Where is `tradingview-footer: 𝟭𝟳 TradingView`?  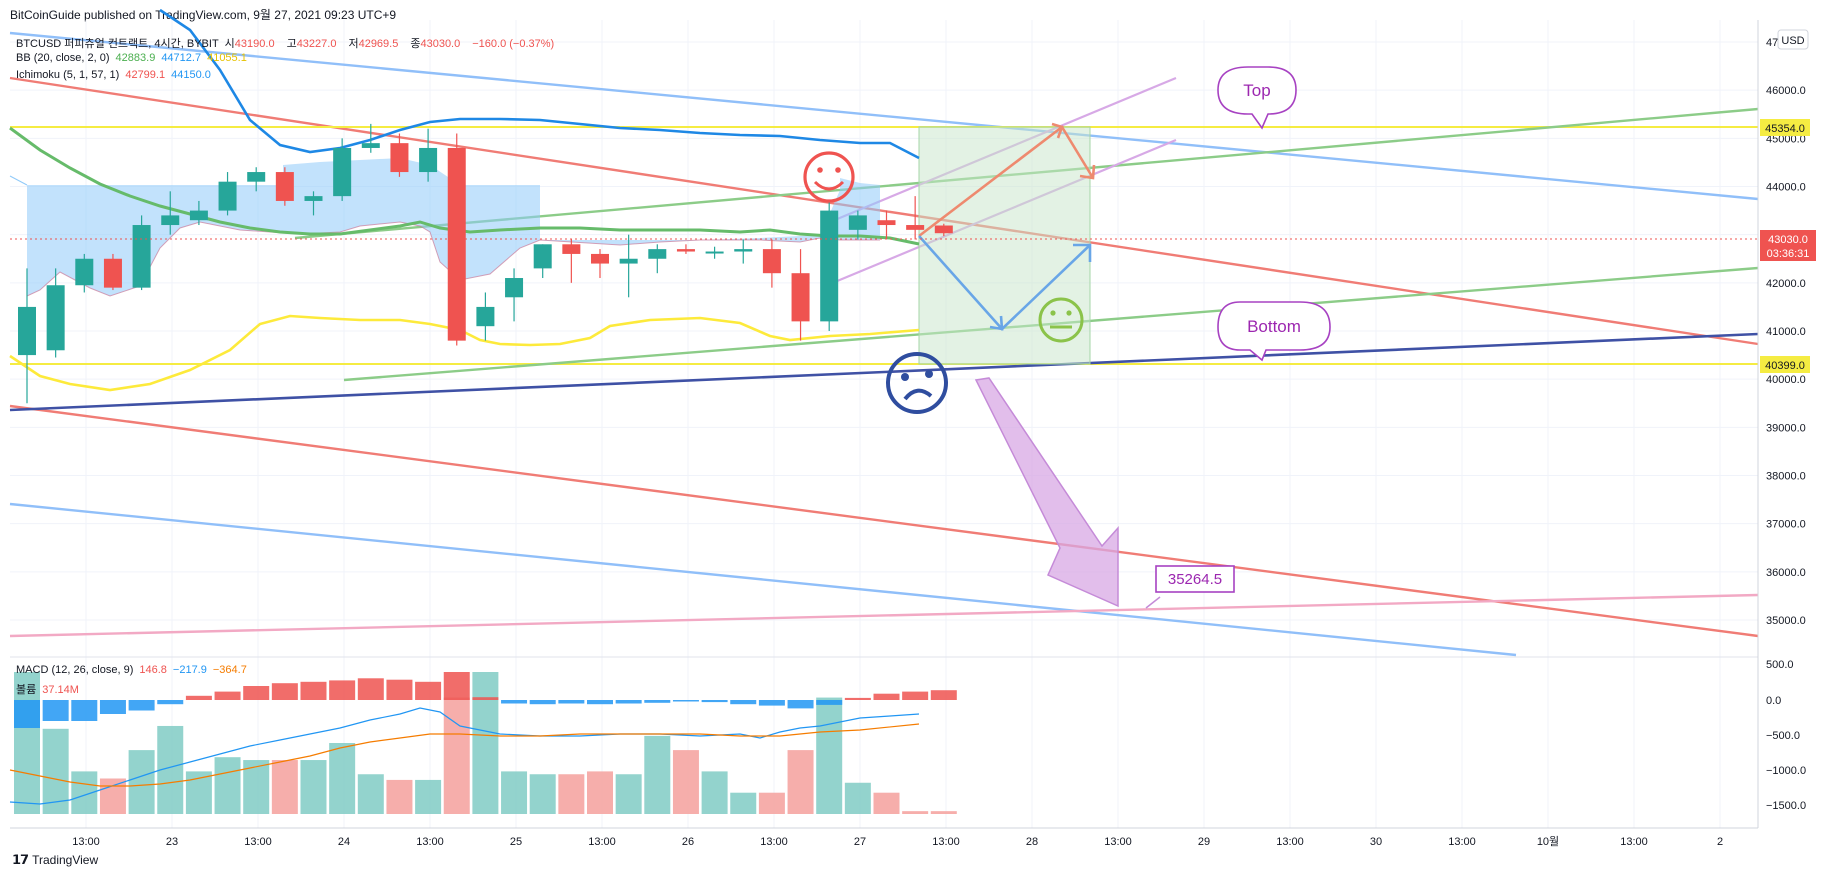 tradingview-footer: 𝟭𝟳 TradingView is located at coordinates (55, 860).